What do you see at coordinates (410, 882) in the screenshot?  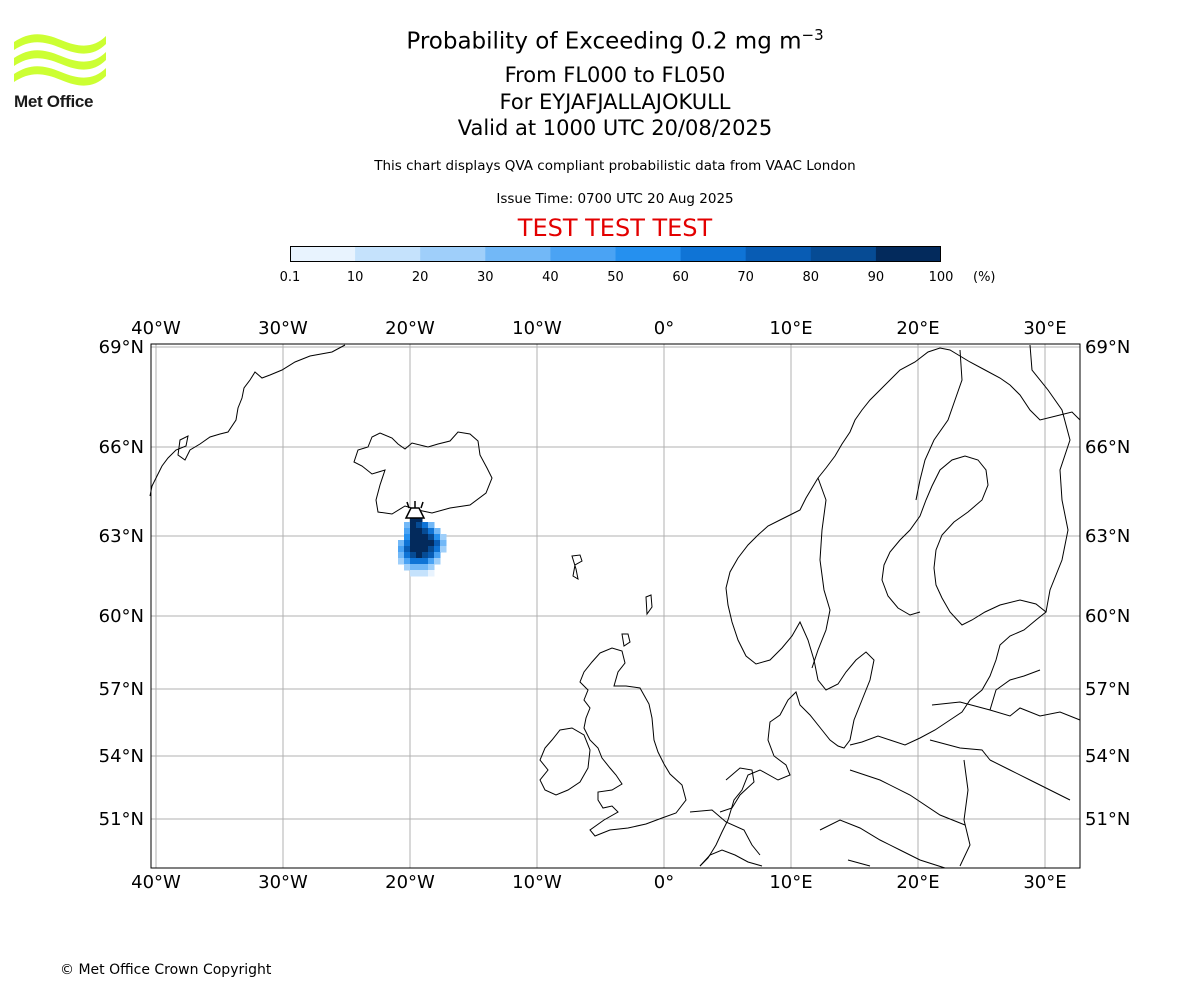 I see `longitude-label-bottom: 20°W` at bounding box center [410, 882].